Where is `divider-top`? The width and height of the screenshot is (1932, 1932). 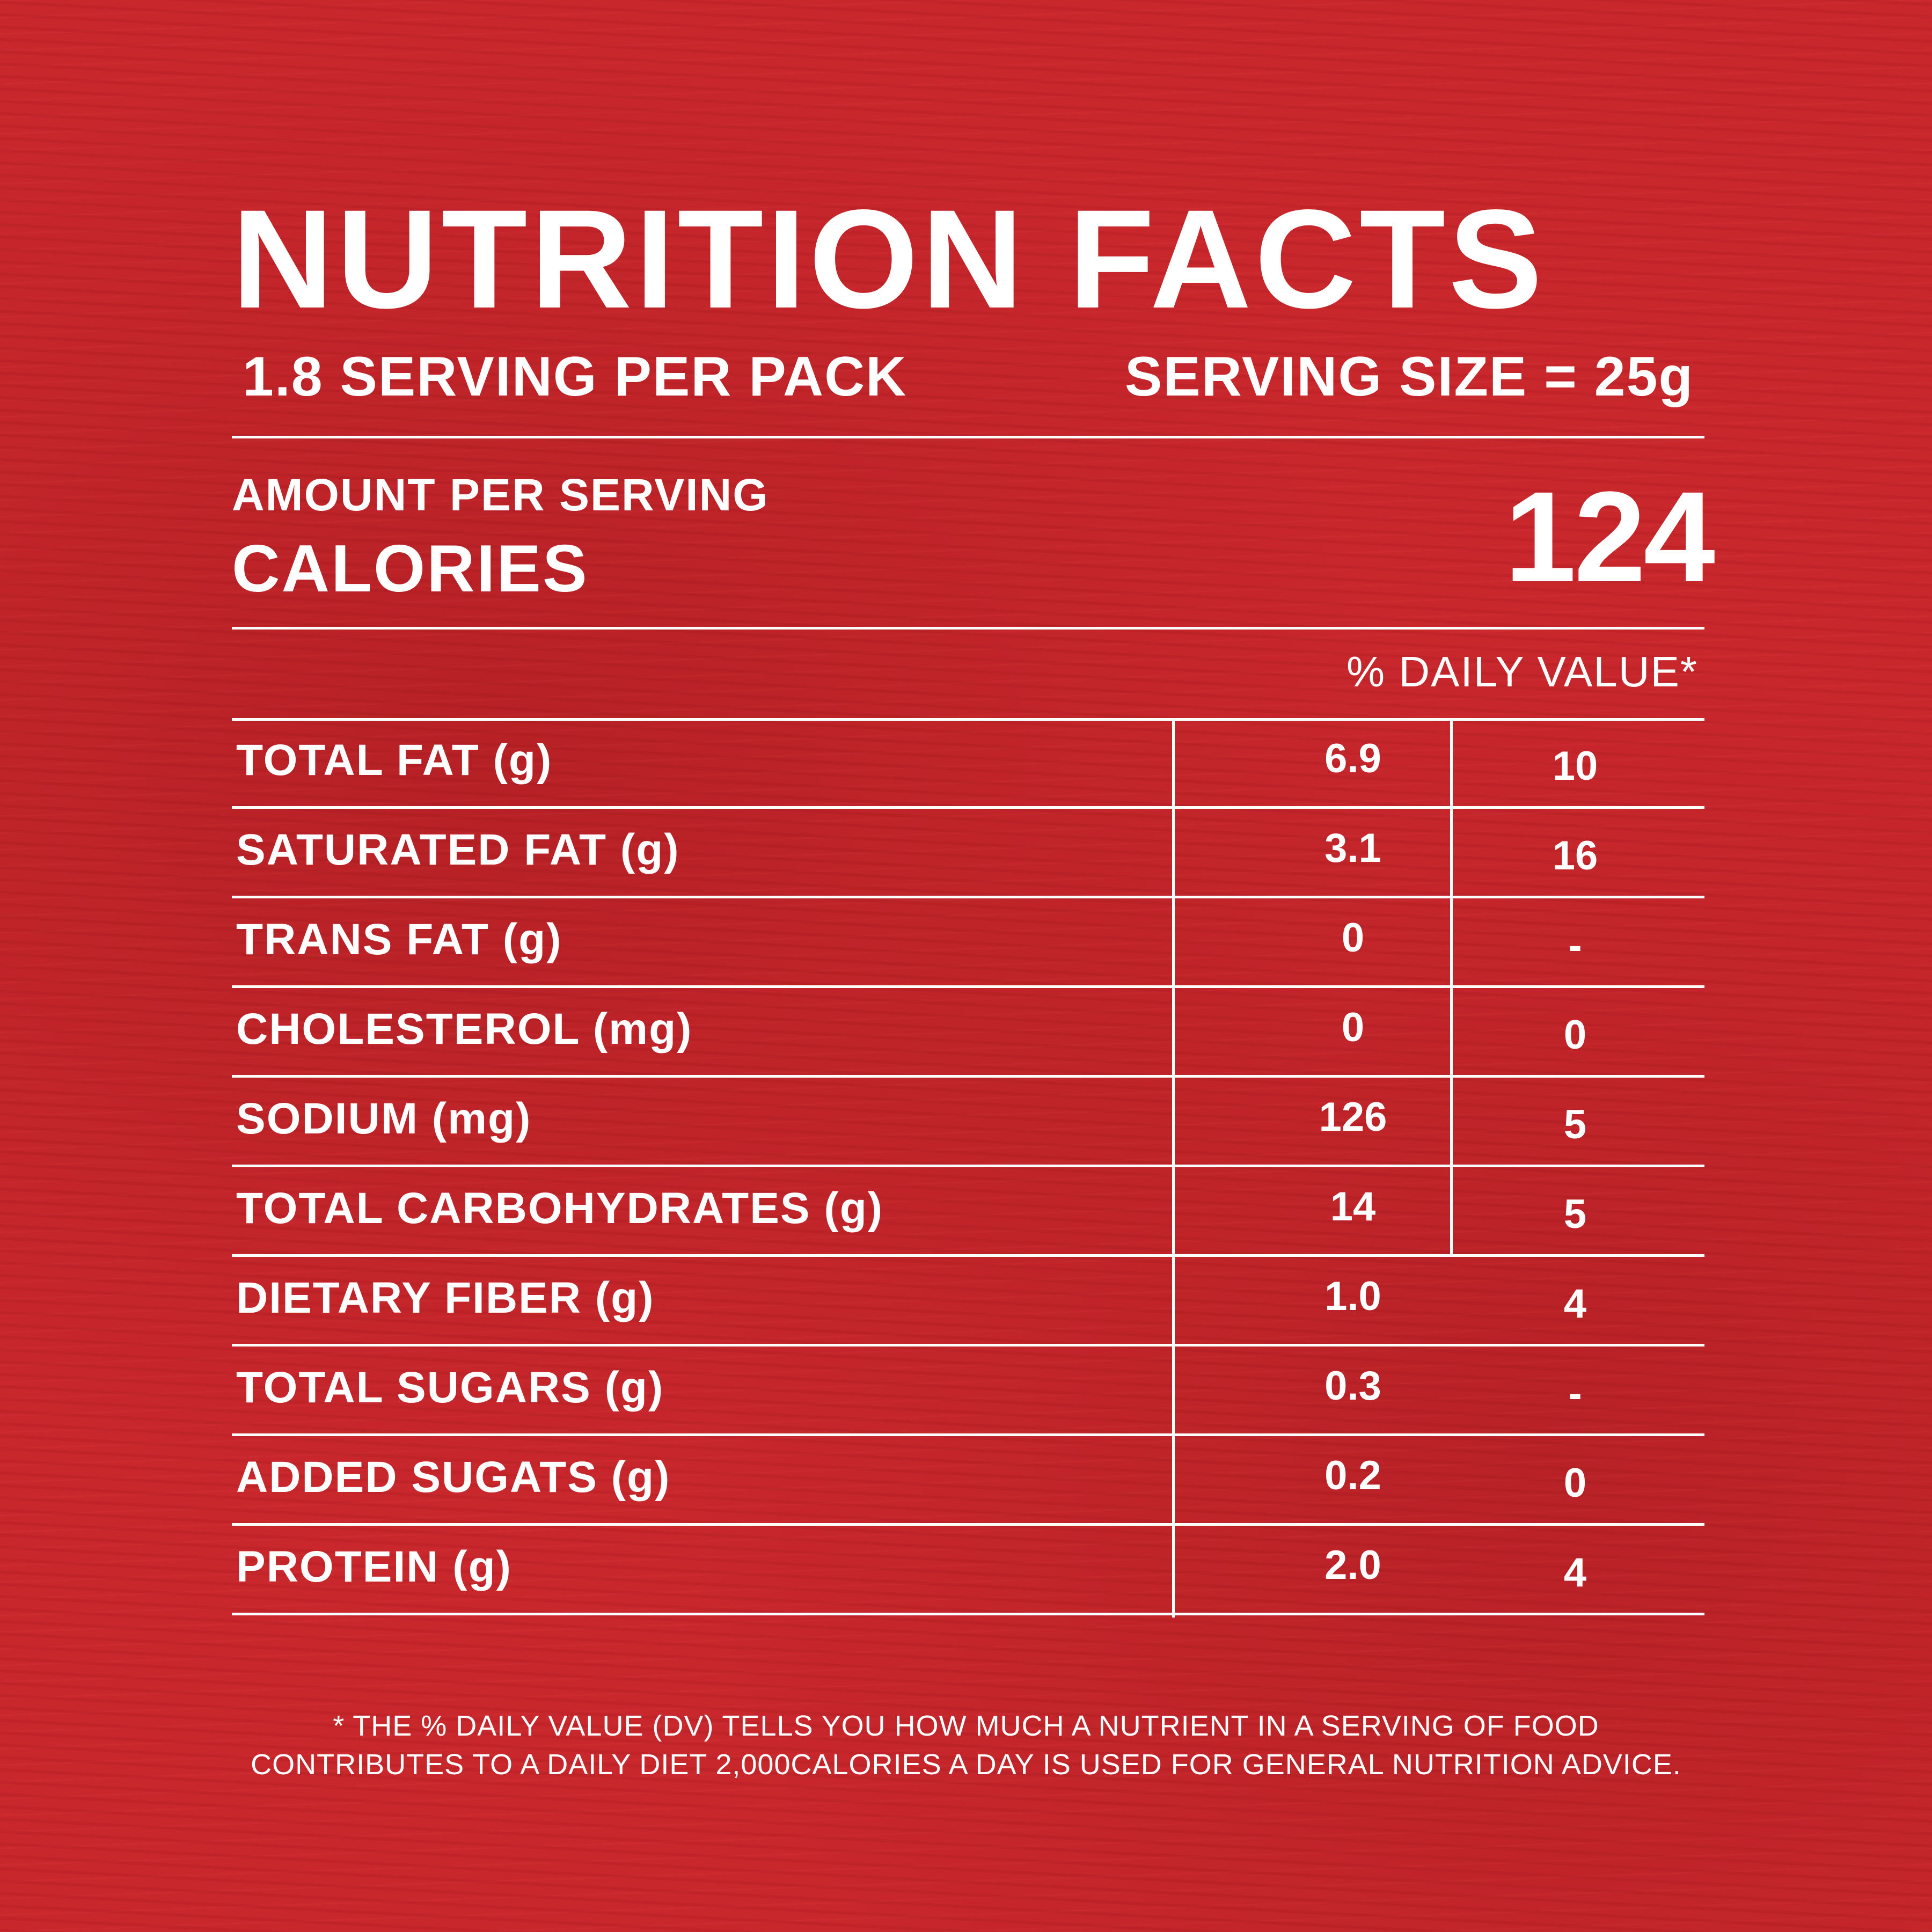 divider-top is located at coordinates (968, 437).